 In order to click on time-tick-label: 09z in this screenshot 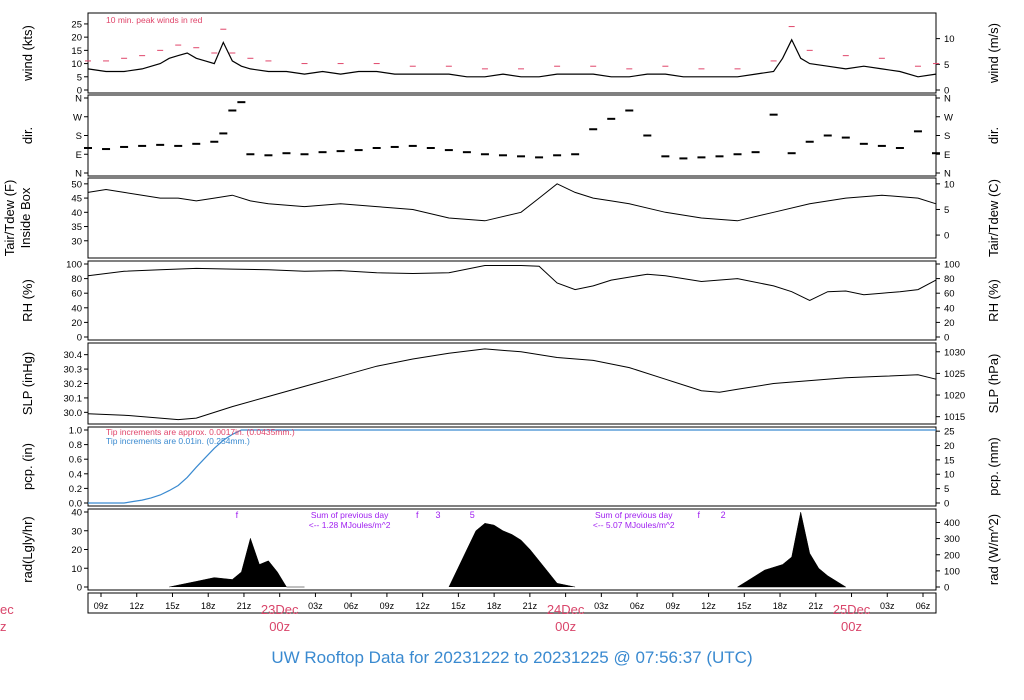, I will do `click(387, 606)`.